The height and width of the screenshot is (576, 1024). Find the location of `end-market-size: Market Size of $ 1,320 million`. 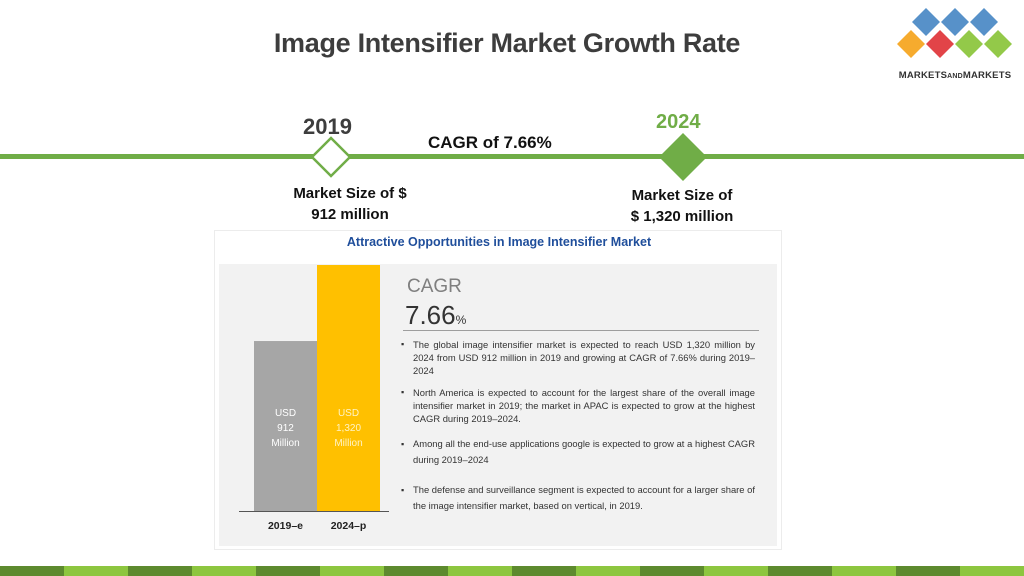

end-market-size: Market Size of $ 1,320 million is located at coordinates (682, 206).